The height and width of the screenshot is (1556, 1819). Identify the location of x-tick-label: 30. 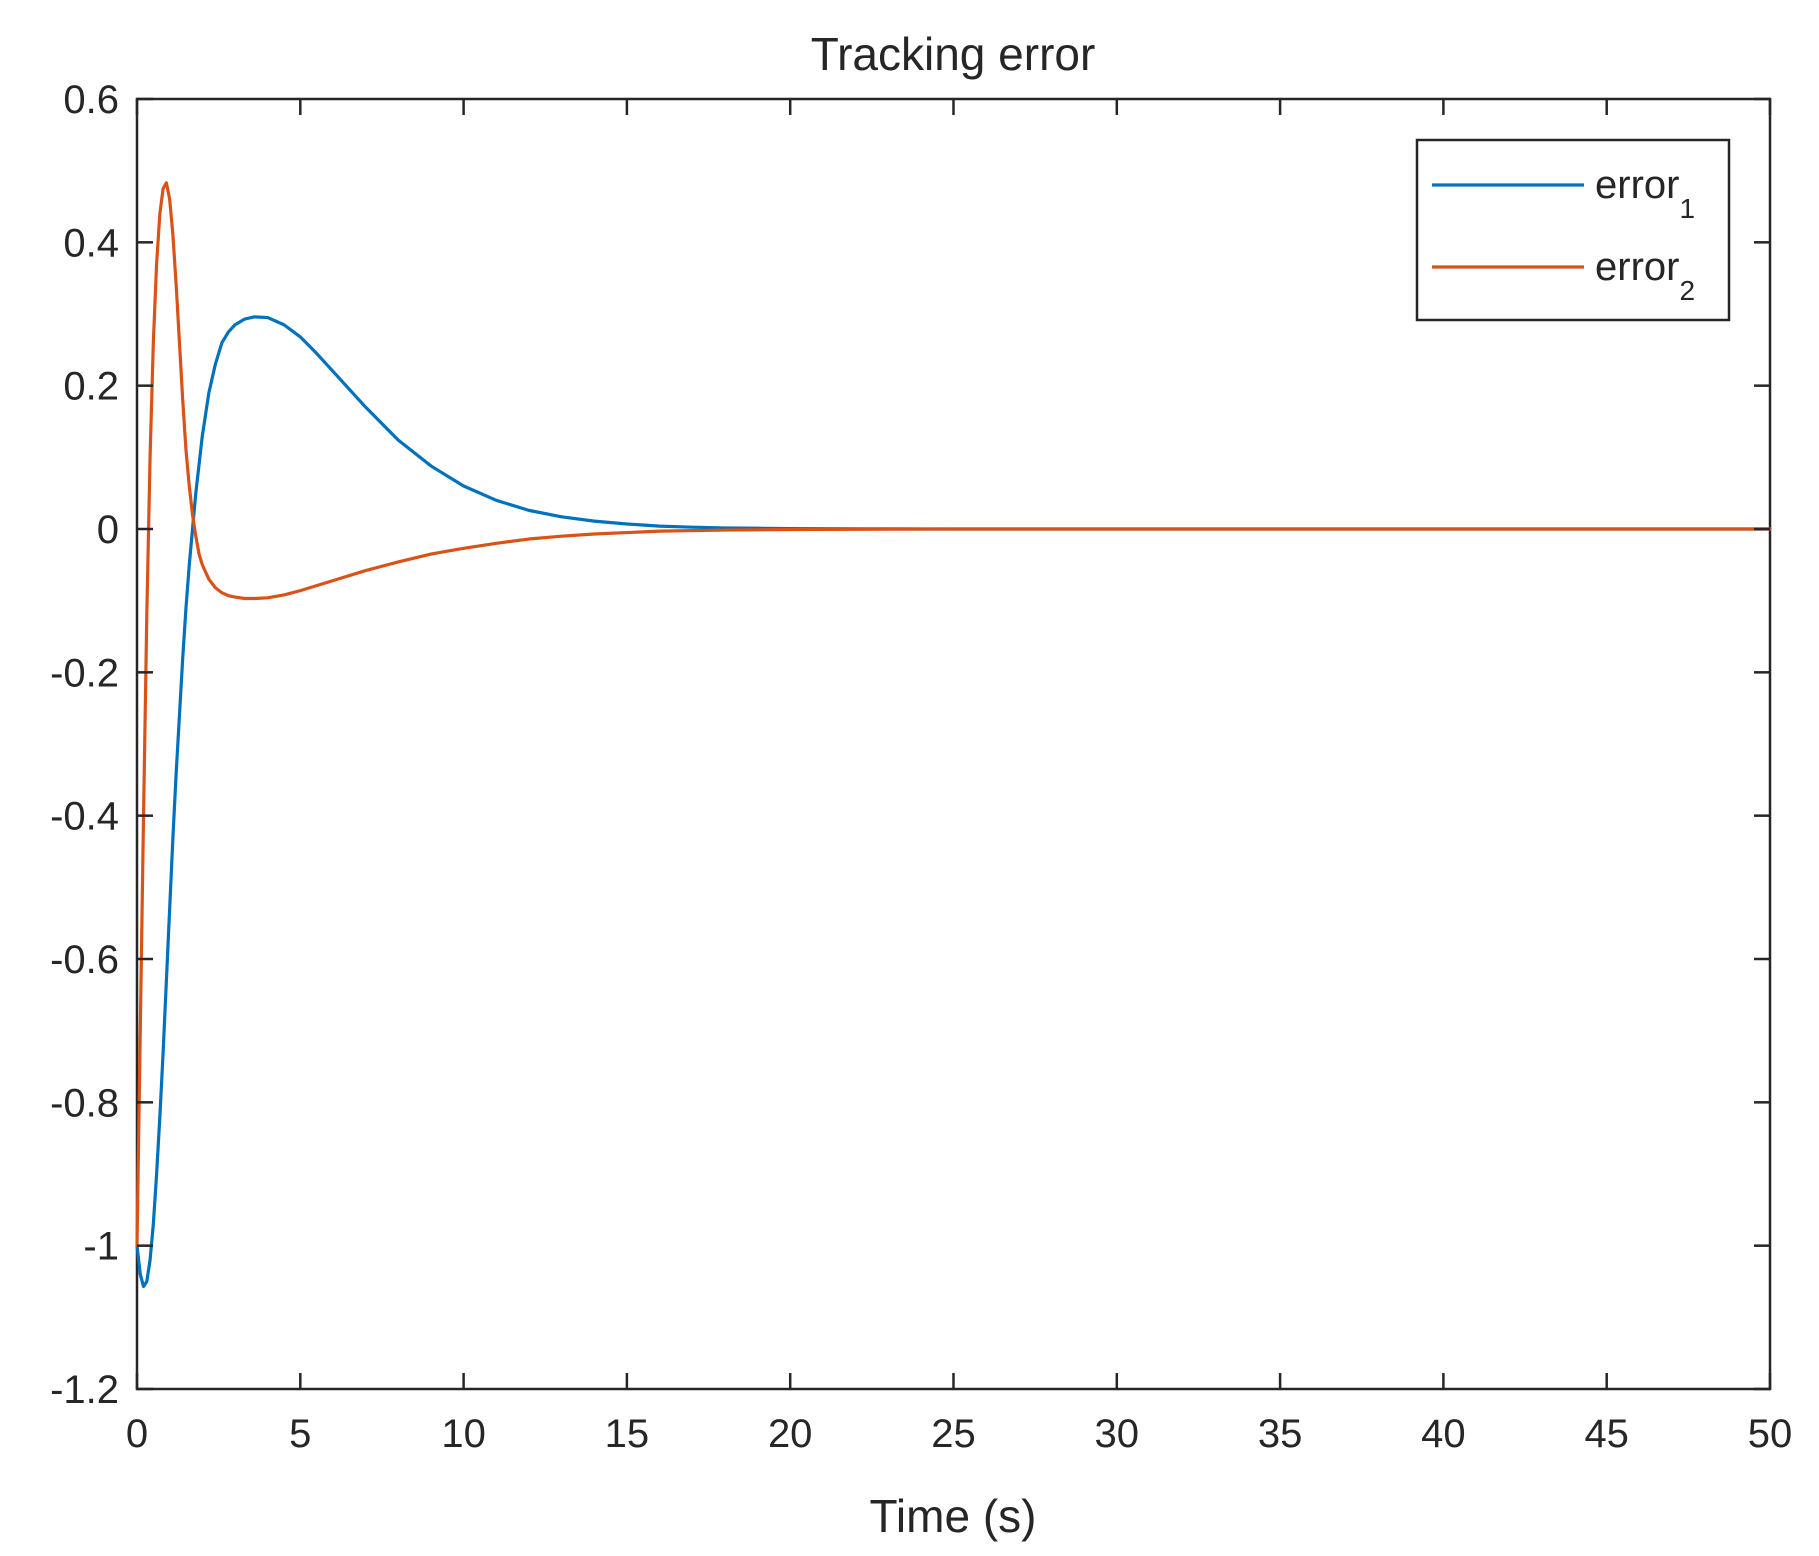
(1117, 1434).